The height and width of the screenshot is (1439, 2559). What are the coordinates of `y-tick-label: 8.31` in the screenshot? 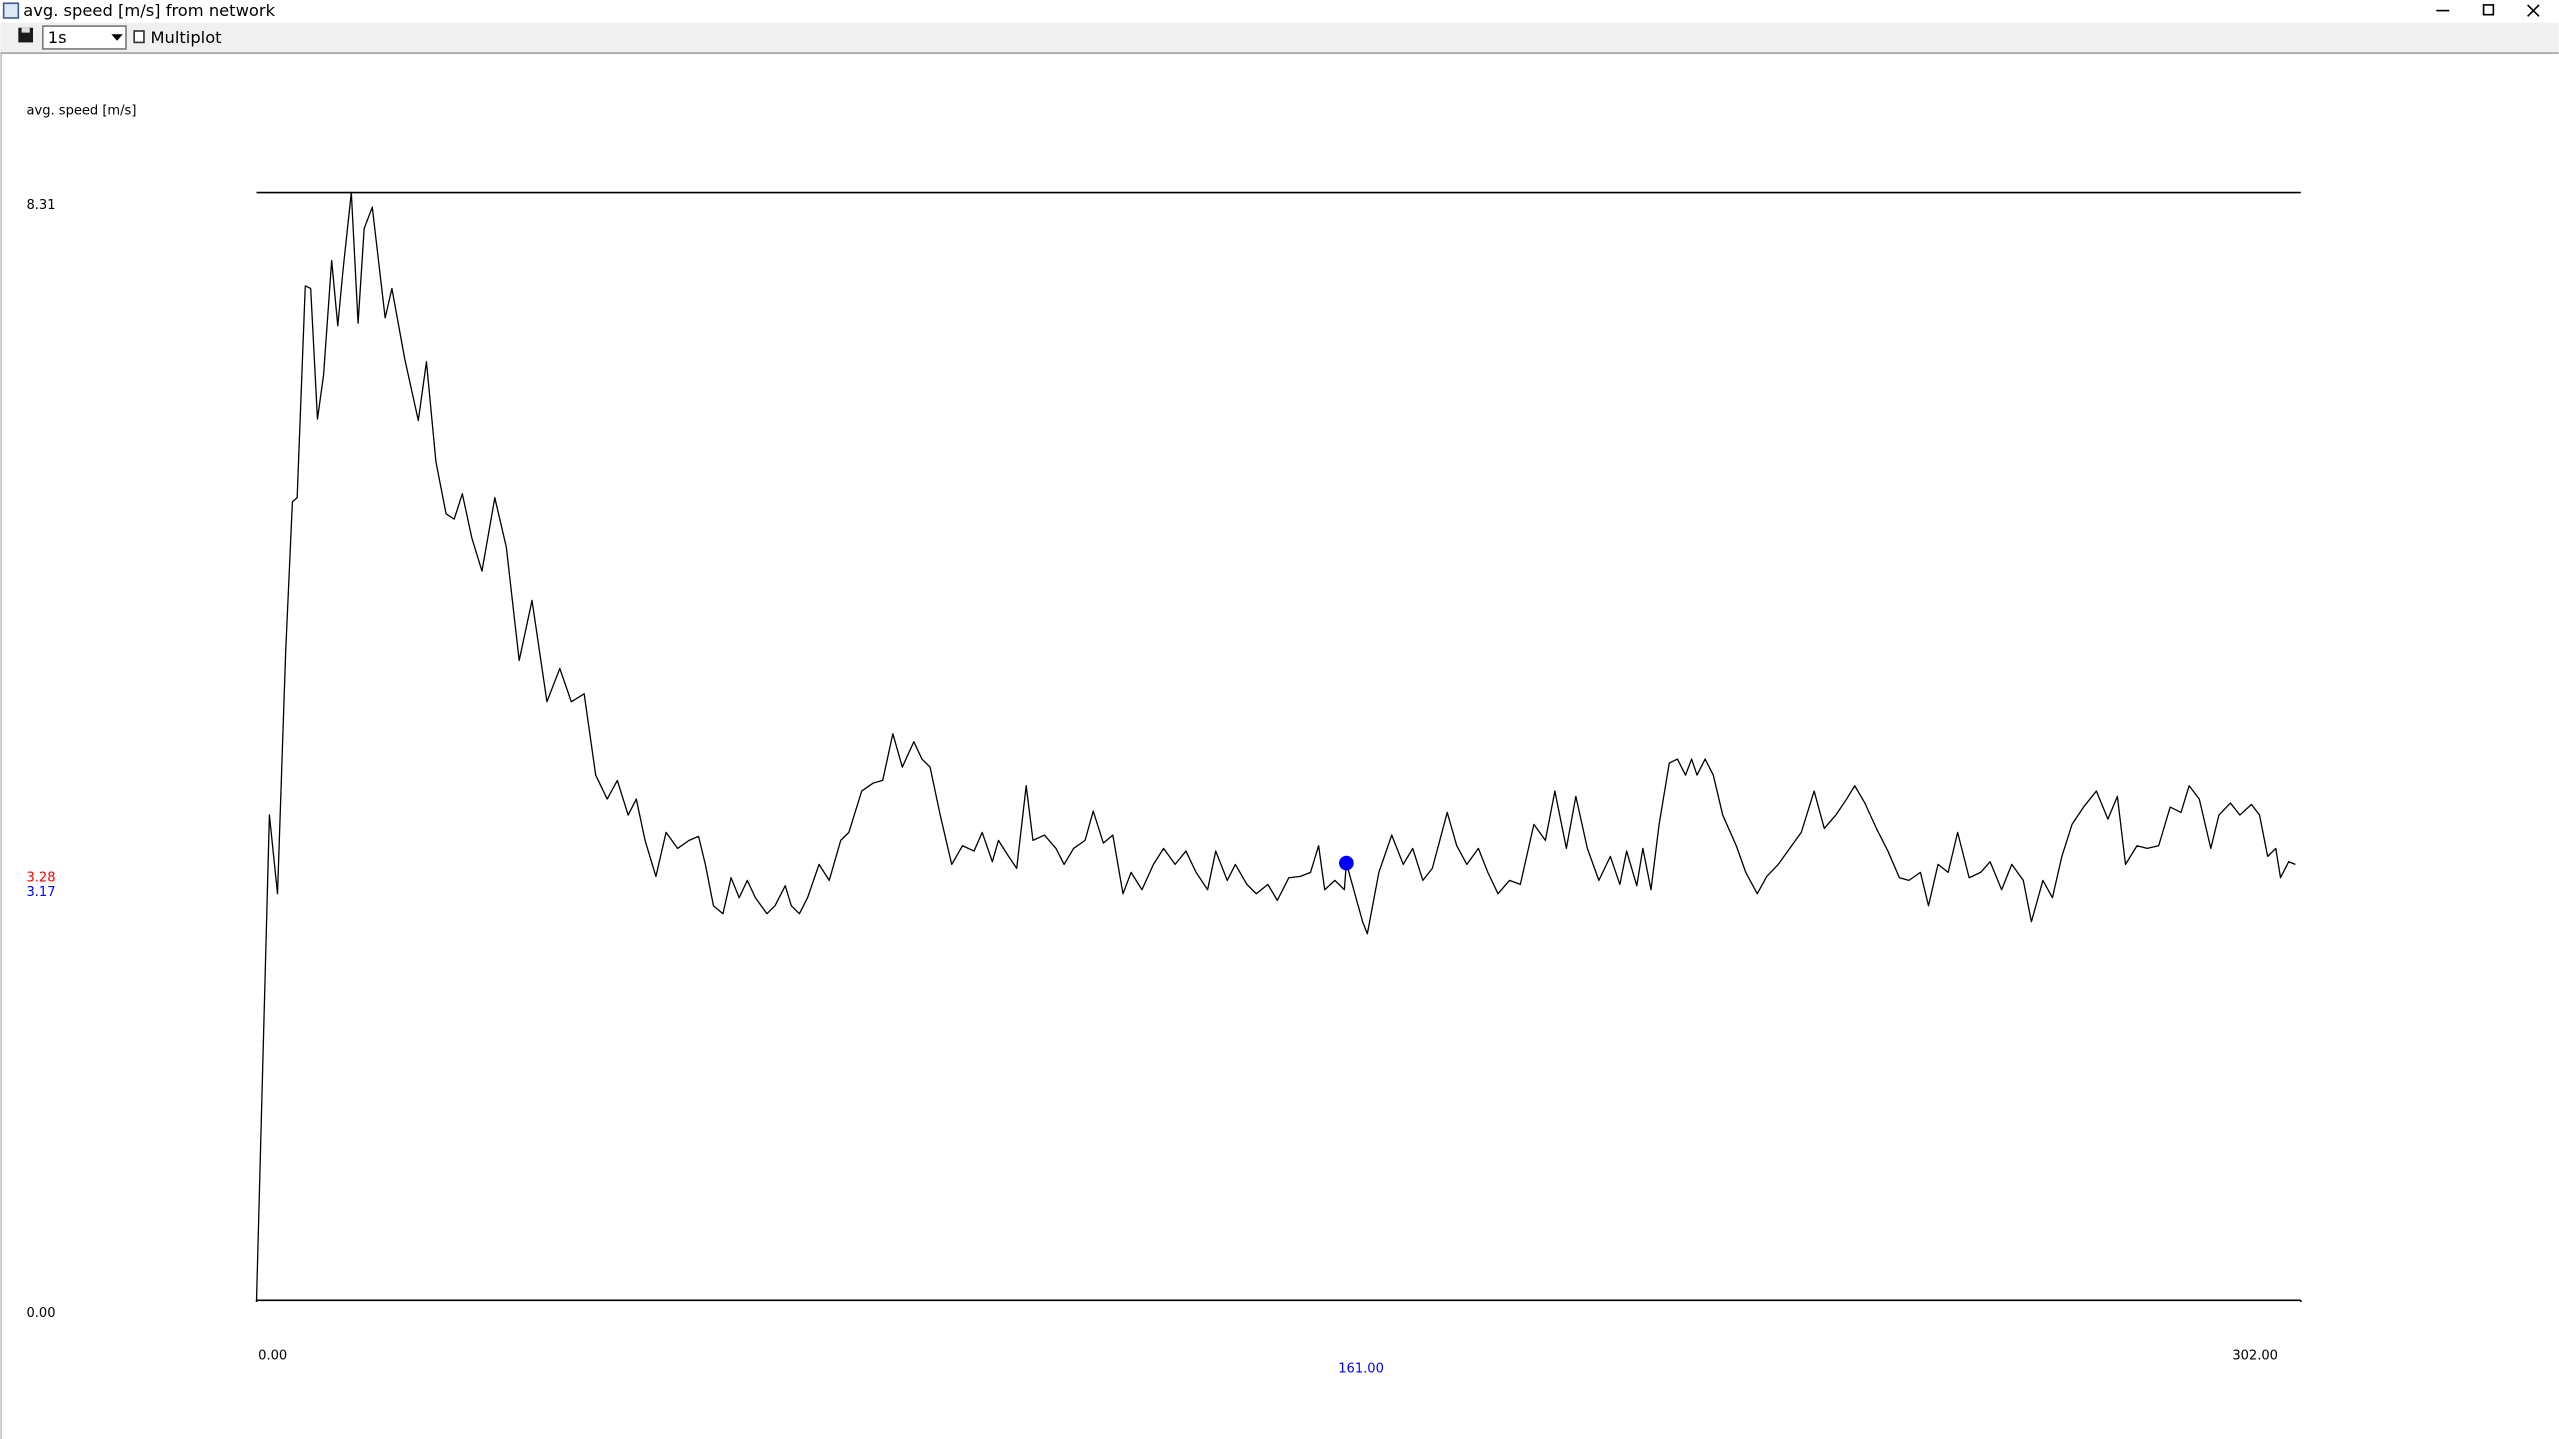 It's located at (40, 205).